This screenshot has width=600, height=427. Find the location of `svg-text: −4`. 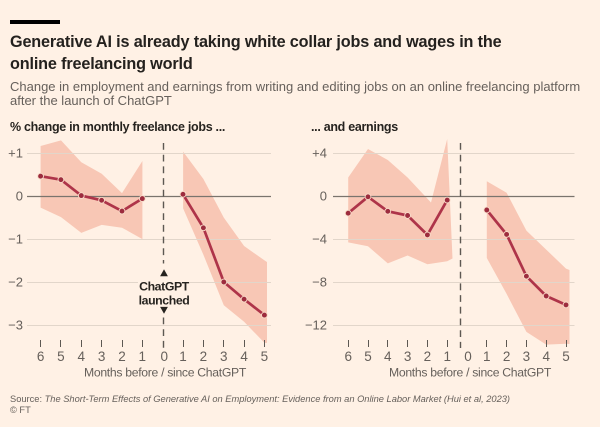

svg-text: −4 is located at coordinates (319, 239).